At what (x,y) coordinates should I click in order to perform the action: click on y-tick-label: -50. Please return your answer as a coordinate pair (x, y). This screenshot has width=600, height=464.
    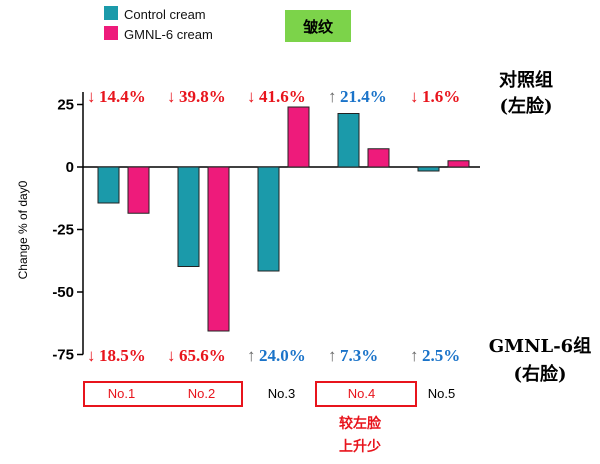
    Looking at the image, I should click on (63, 292).